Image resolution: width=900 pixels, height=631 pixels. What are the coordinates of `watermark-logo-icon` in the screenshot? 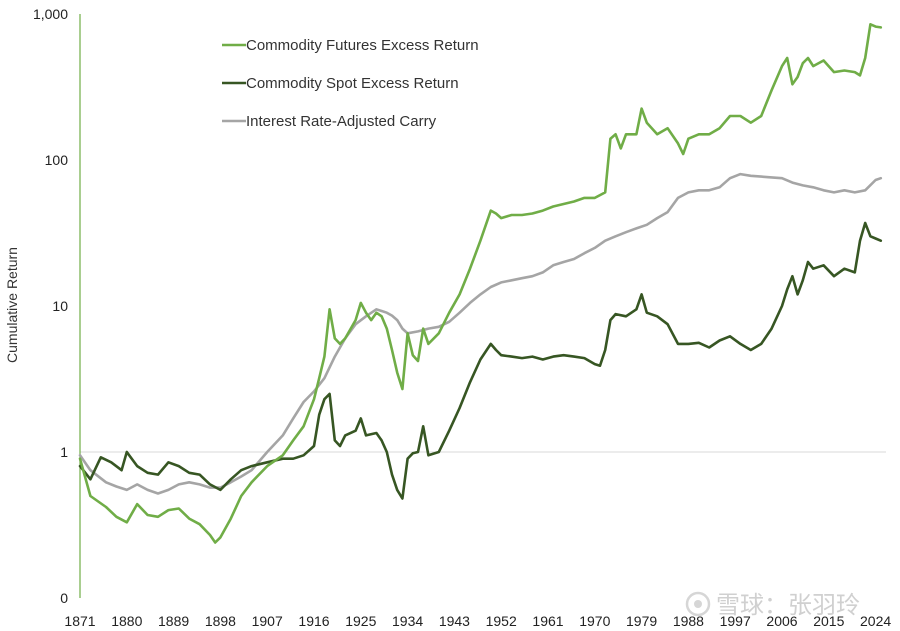 It's located at (698, 604).